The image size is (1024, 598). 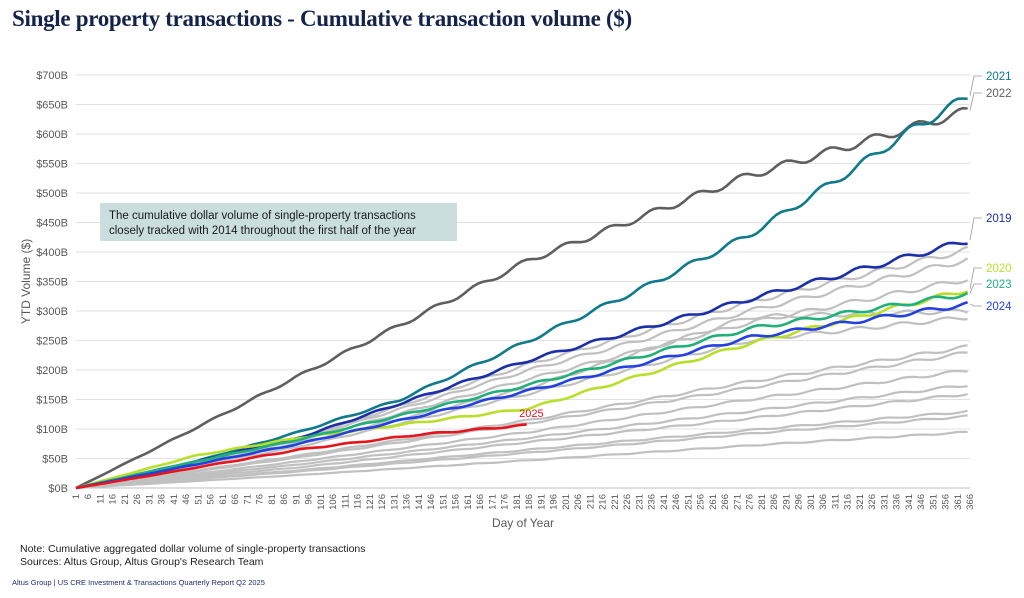 What do you see at coordinates (999, 219) in the screenshot?
I see `series-label-2019: 2019` at bounding box center [999, 219].